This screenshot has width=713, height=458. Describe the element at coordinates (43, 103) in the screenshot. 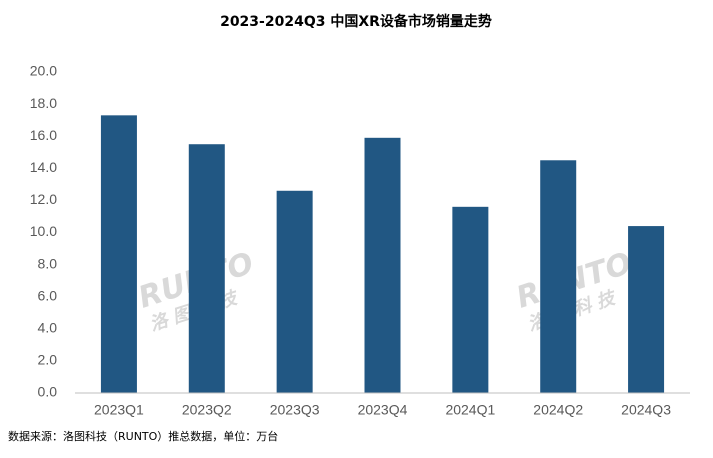

I see `y-tick-label: 18.0` at that location.